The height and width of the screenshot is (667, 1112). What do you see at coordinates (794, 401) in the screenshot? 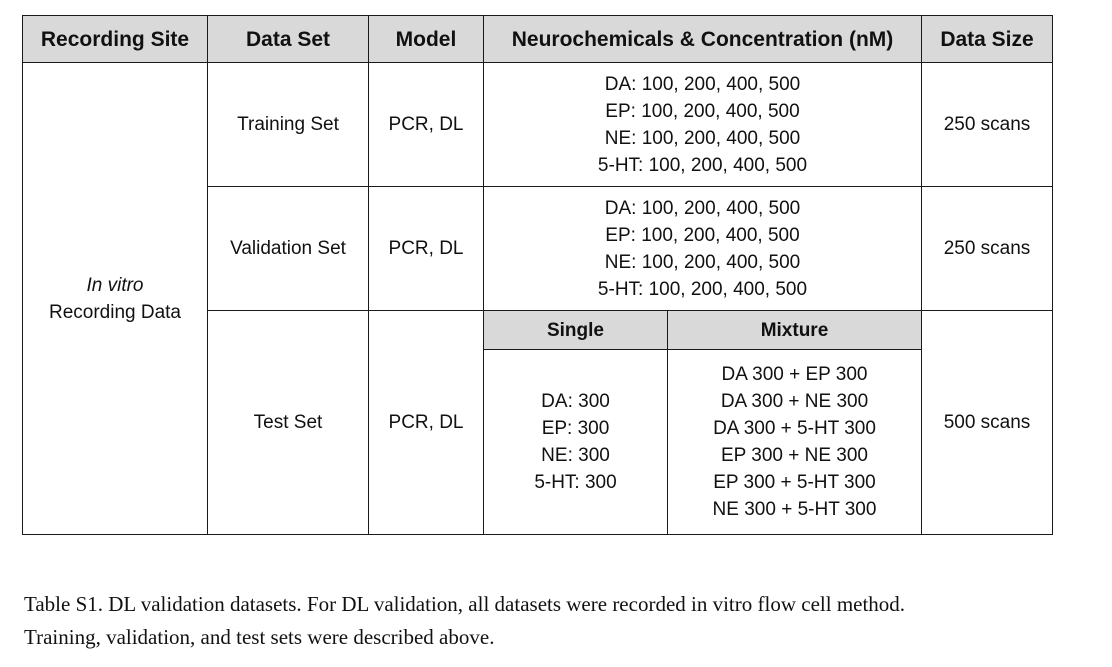
I see `mixture-line: DA 300 + NE 300` at bounding box center [794, 401].